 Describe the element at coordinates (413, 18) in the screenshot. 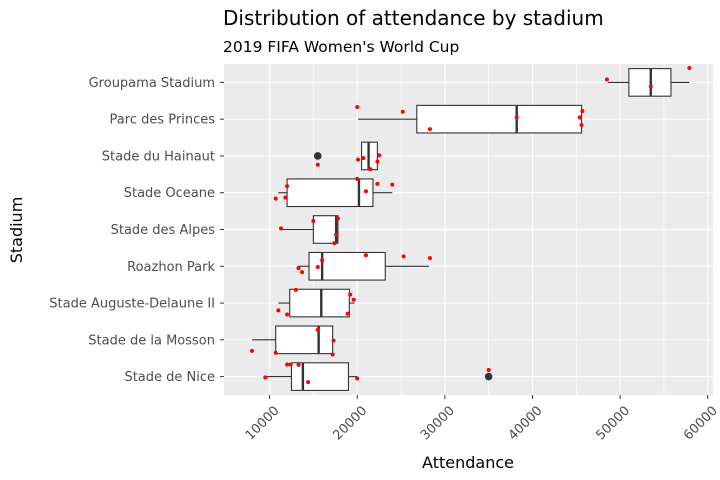

I see `chart-title: Distribution of attendance by stadium` at that location.